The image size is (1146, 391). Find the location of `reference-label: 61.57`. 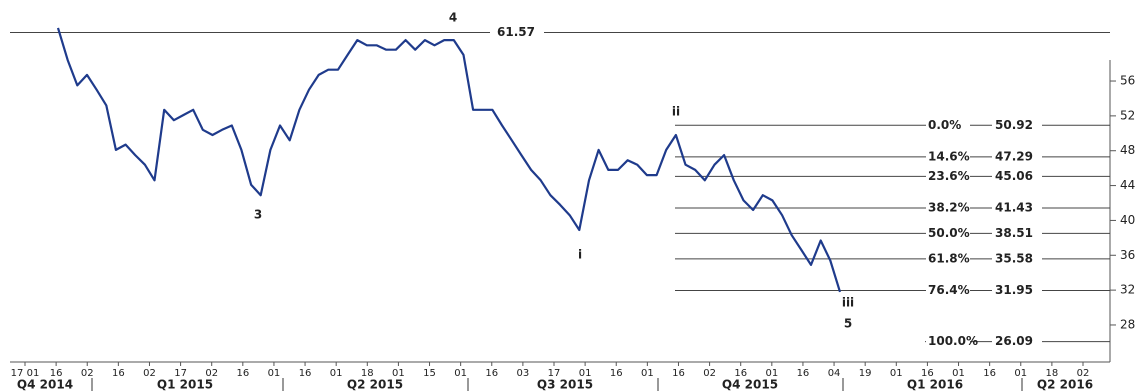

reference-label: 61.57 is located at coordinates (516, 32).